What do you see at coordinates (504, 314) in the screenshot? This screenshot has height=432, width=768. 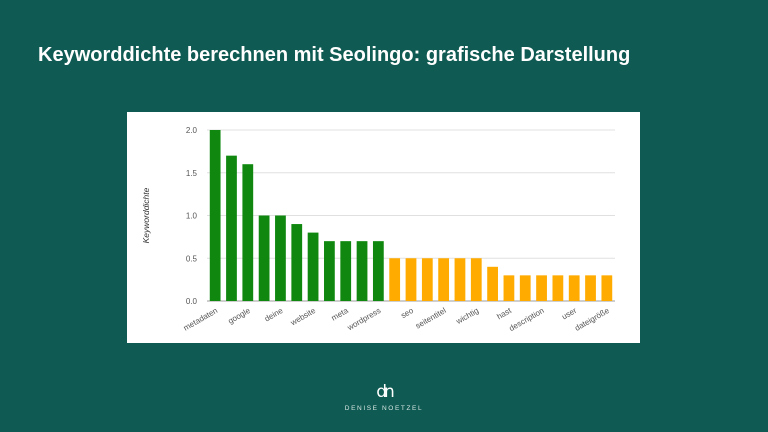 I see `x-tick-label: hast` at bounding box center [504, 314].